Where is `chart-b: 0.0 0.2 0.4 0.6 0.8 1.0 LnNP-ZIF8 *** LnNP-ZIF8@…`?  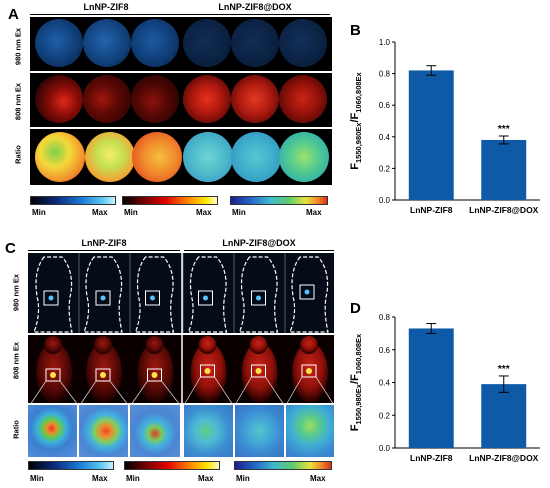 chart-b: 0.0 0.2 0.4 0.6 0.8 1.0 LnNP-ZIF8 *** LnNP-ZIF8@… is located at coordinates (444, 126).